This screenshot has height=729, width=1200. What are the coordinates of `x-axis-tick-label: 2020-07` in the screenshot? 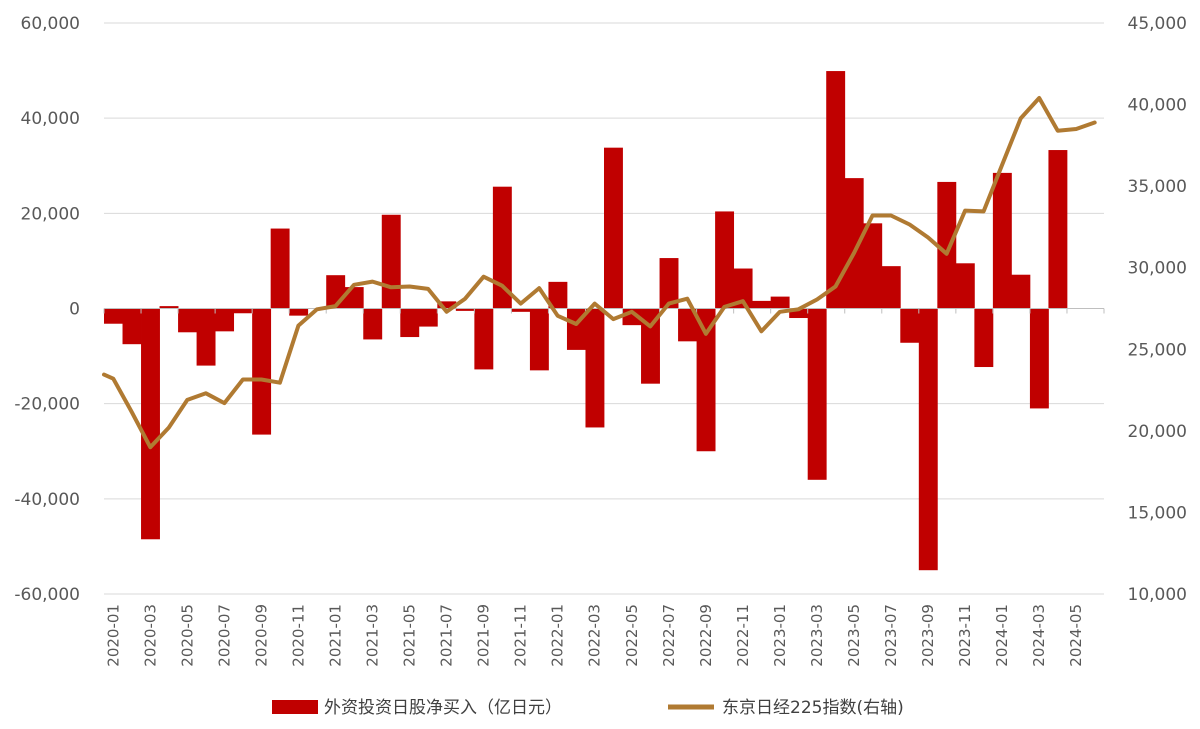 It's located at (224, 635).